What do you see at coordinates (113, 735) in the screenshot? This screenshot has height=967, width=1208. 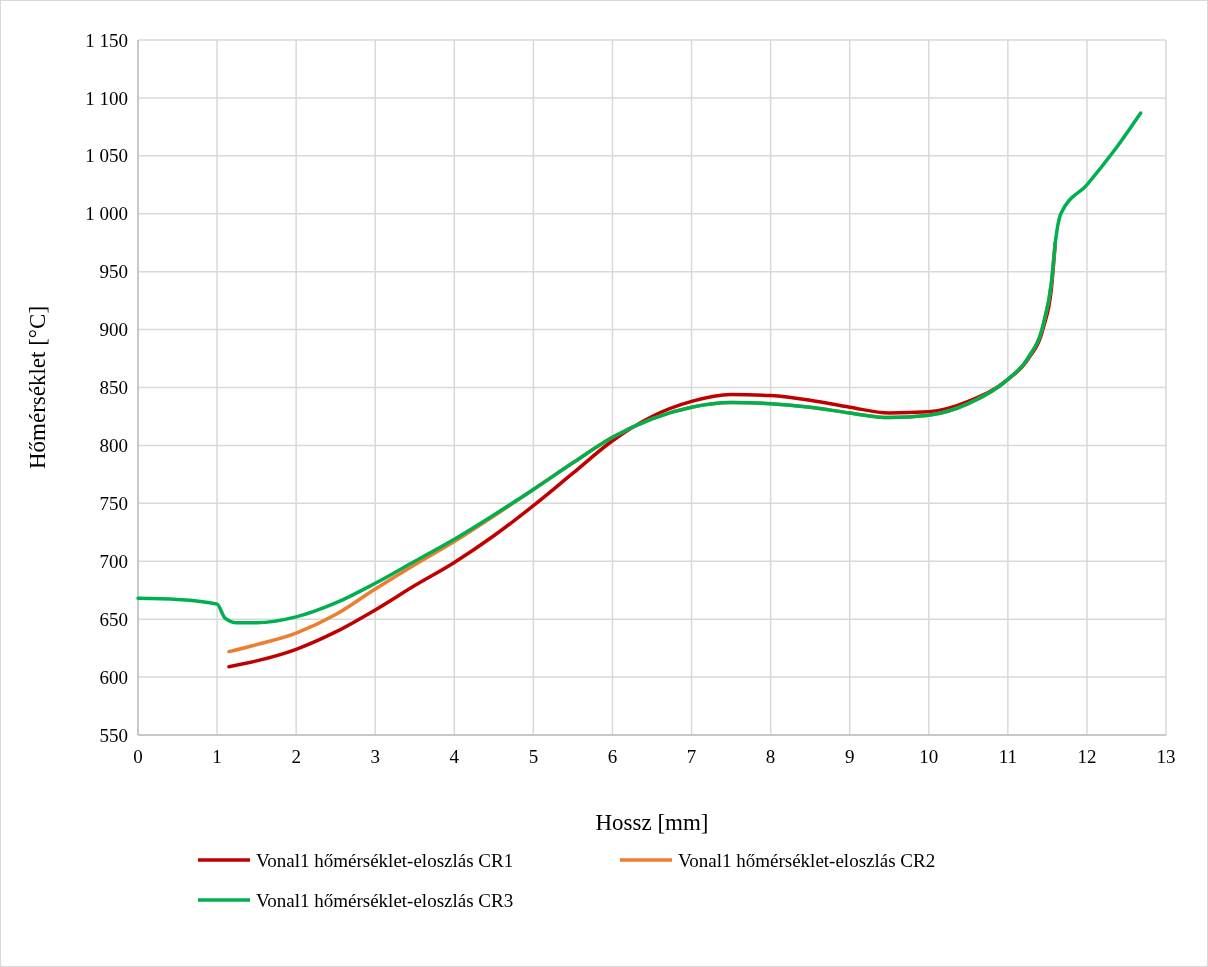 I see `y-tick-label: 550` at bounding box center [113, 735].